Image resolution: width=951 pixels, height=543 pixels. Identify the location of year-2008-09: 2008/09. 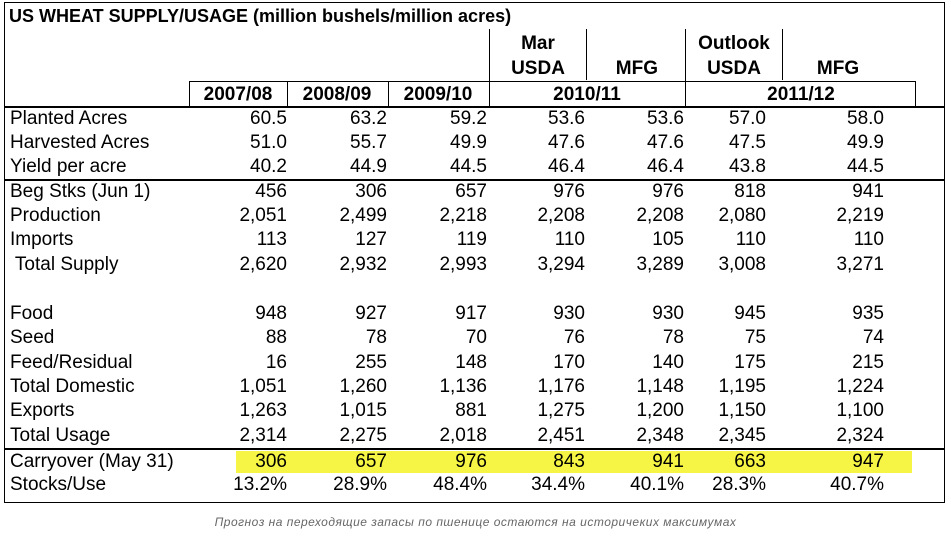
(337, 94).